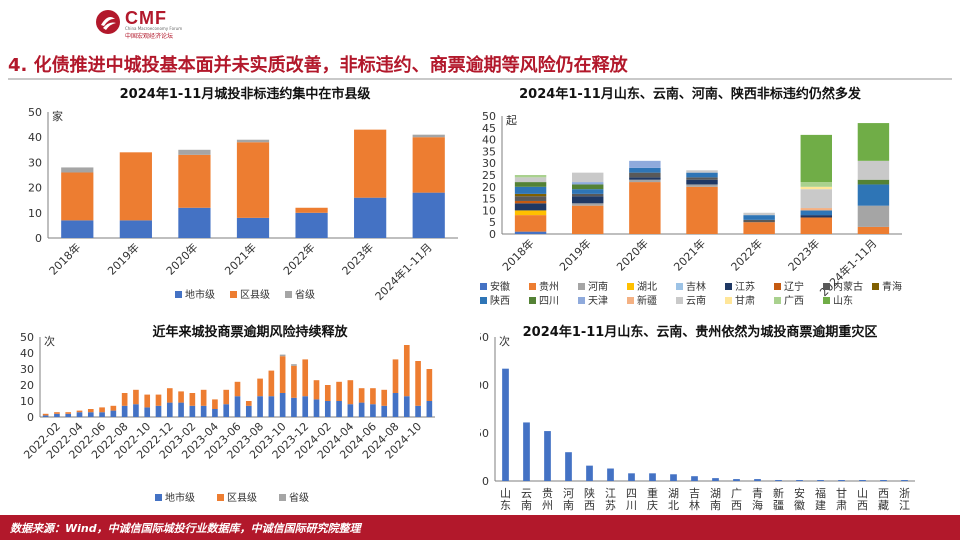 The height and width of the screenshot is (540, 960). What do you see at coordinates (778, 499) in the screenshot?
I see `x-tick-label: 新疆` at bounding box center [778, 499].